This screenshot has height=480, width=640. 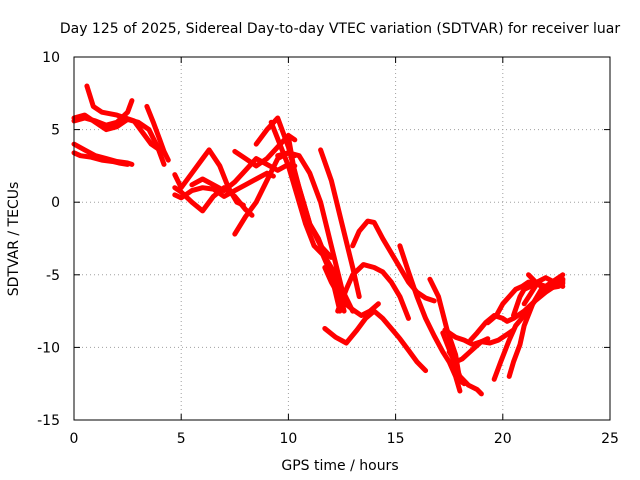 I want to click on y-tick-labels: 10 5 0 -5 -10 -15, so click(x=48, y=239).